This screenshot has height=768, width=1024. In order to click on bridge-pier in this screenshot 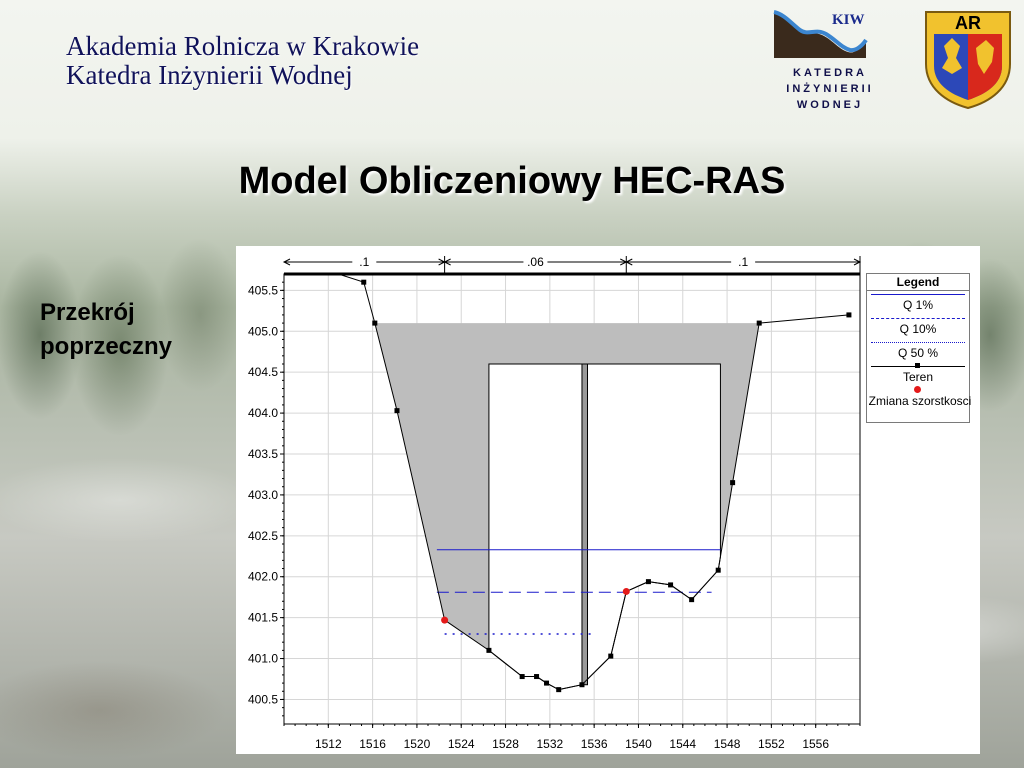, I will do `click(585, 524)`.